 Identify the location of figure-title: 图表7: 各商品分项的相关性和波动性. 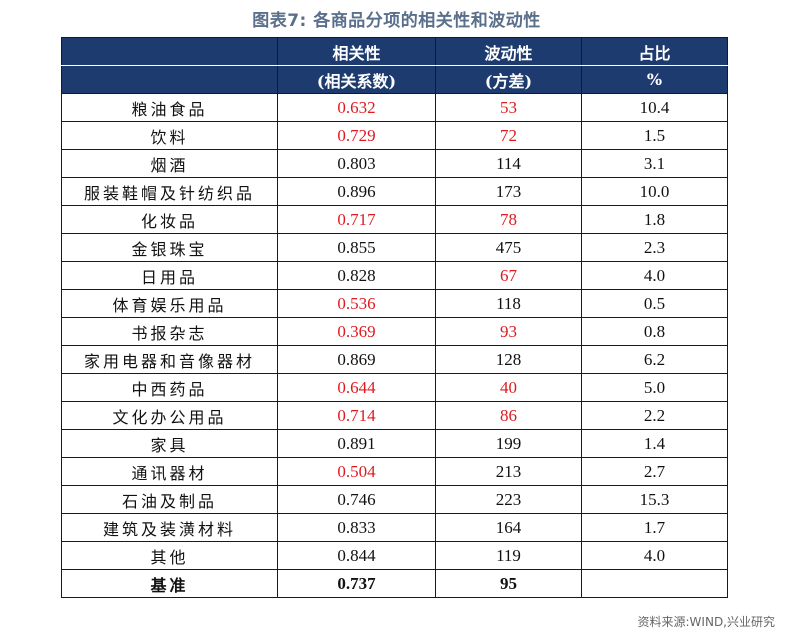
(396, 21).